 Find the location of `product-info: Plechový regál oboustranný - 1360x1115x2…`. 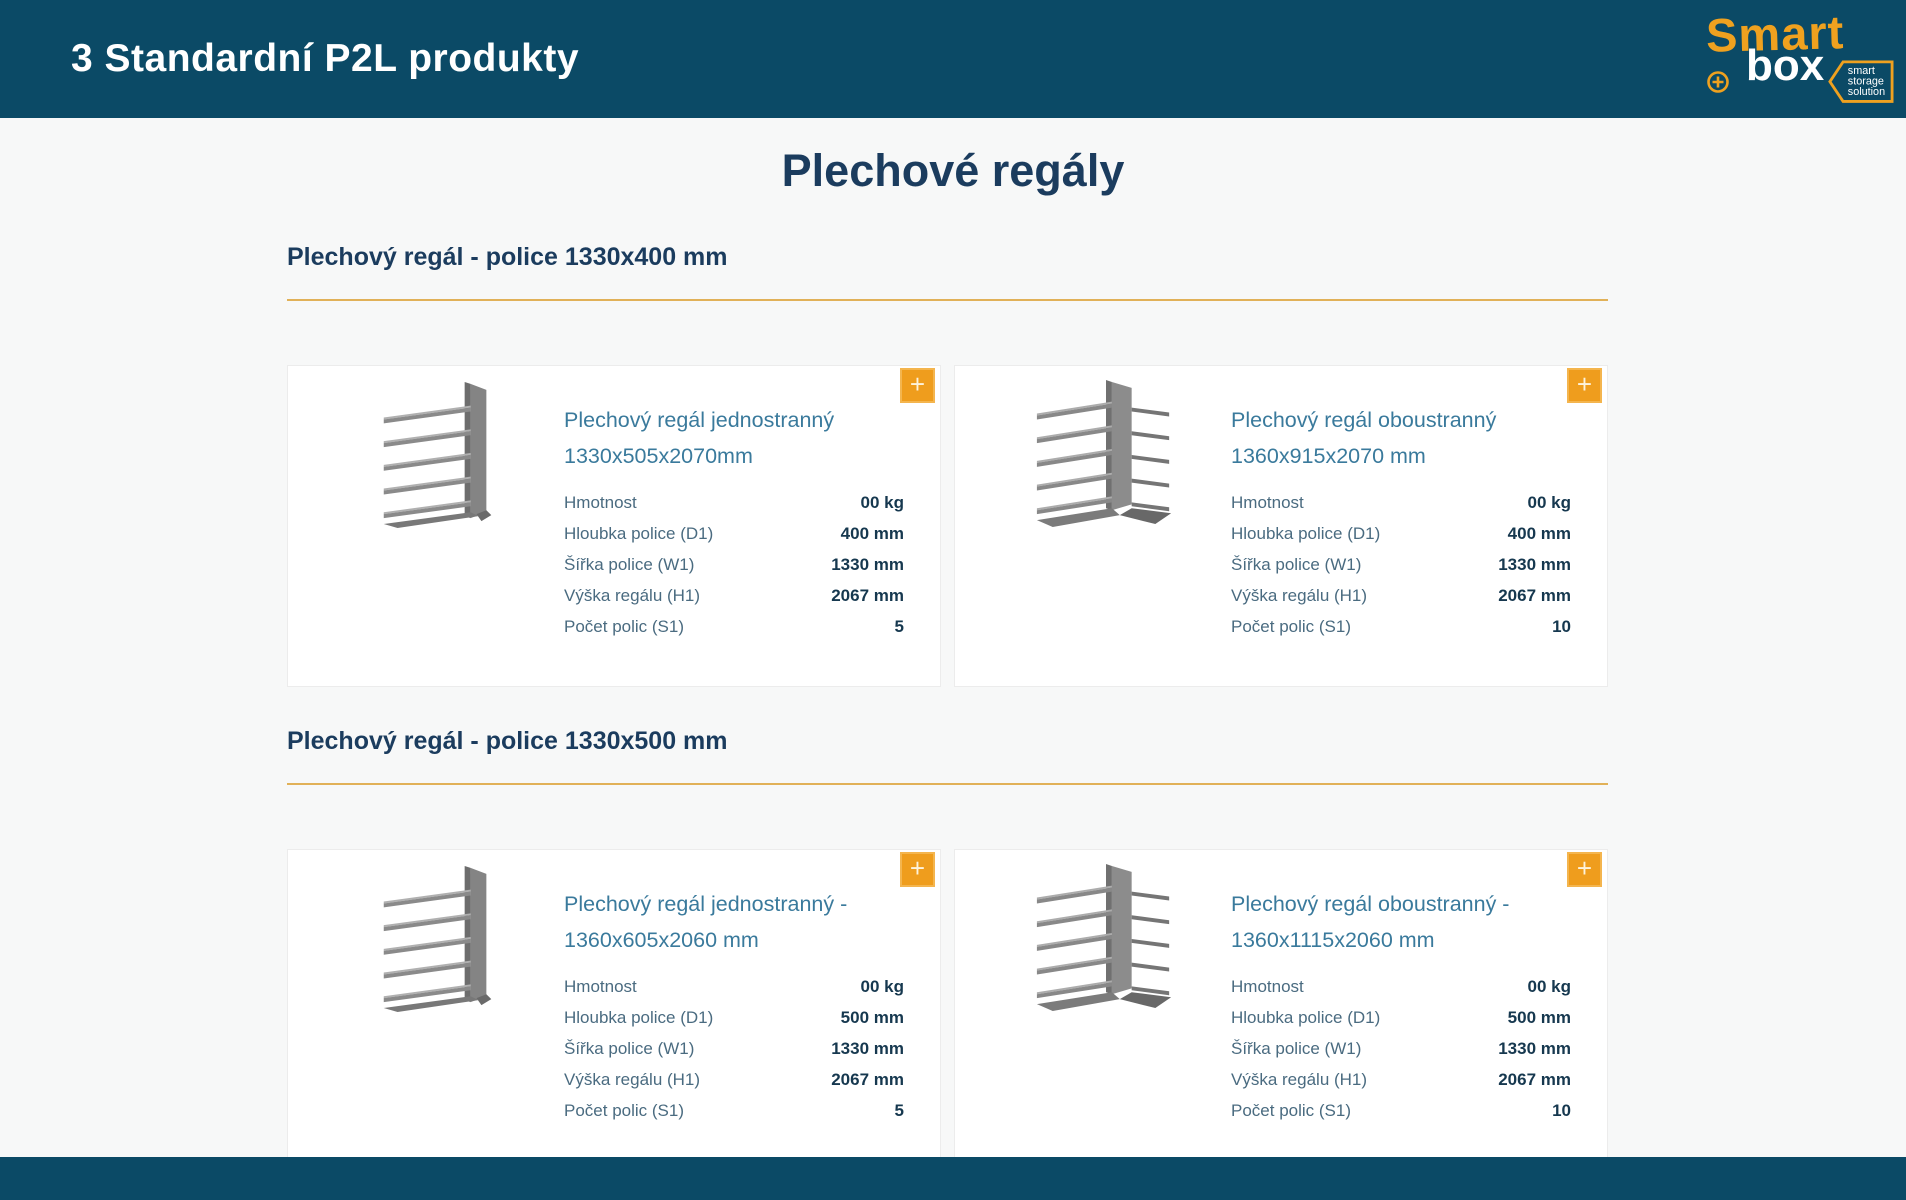

product-info: Plechový regál oboustranný - 1360x1115x2… is located at coordinates (1401, 1006).